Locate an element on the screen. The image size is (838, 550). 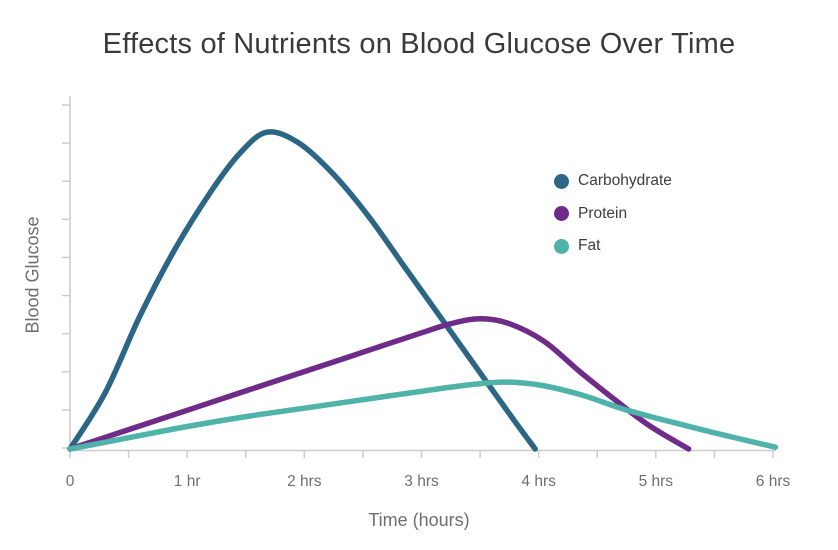
legend-swatch-carbohydrate is located at coordinates (561, 181).